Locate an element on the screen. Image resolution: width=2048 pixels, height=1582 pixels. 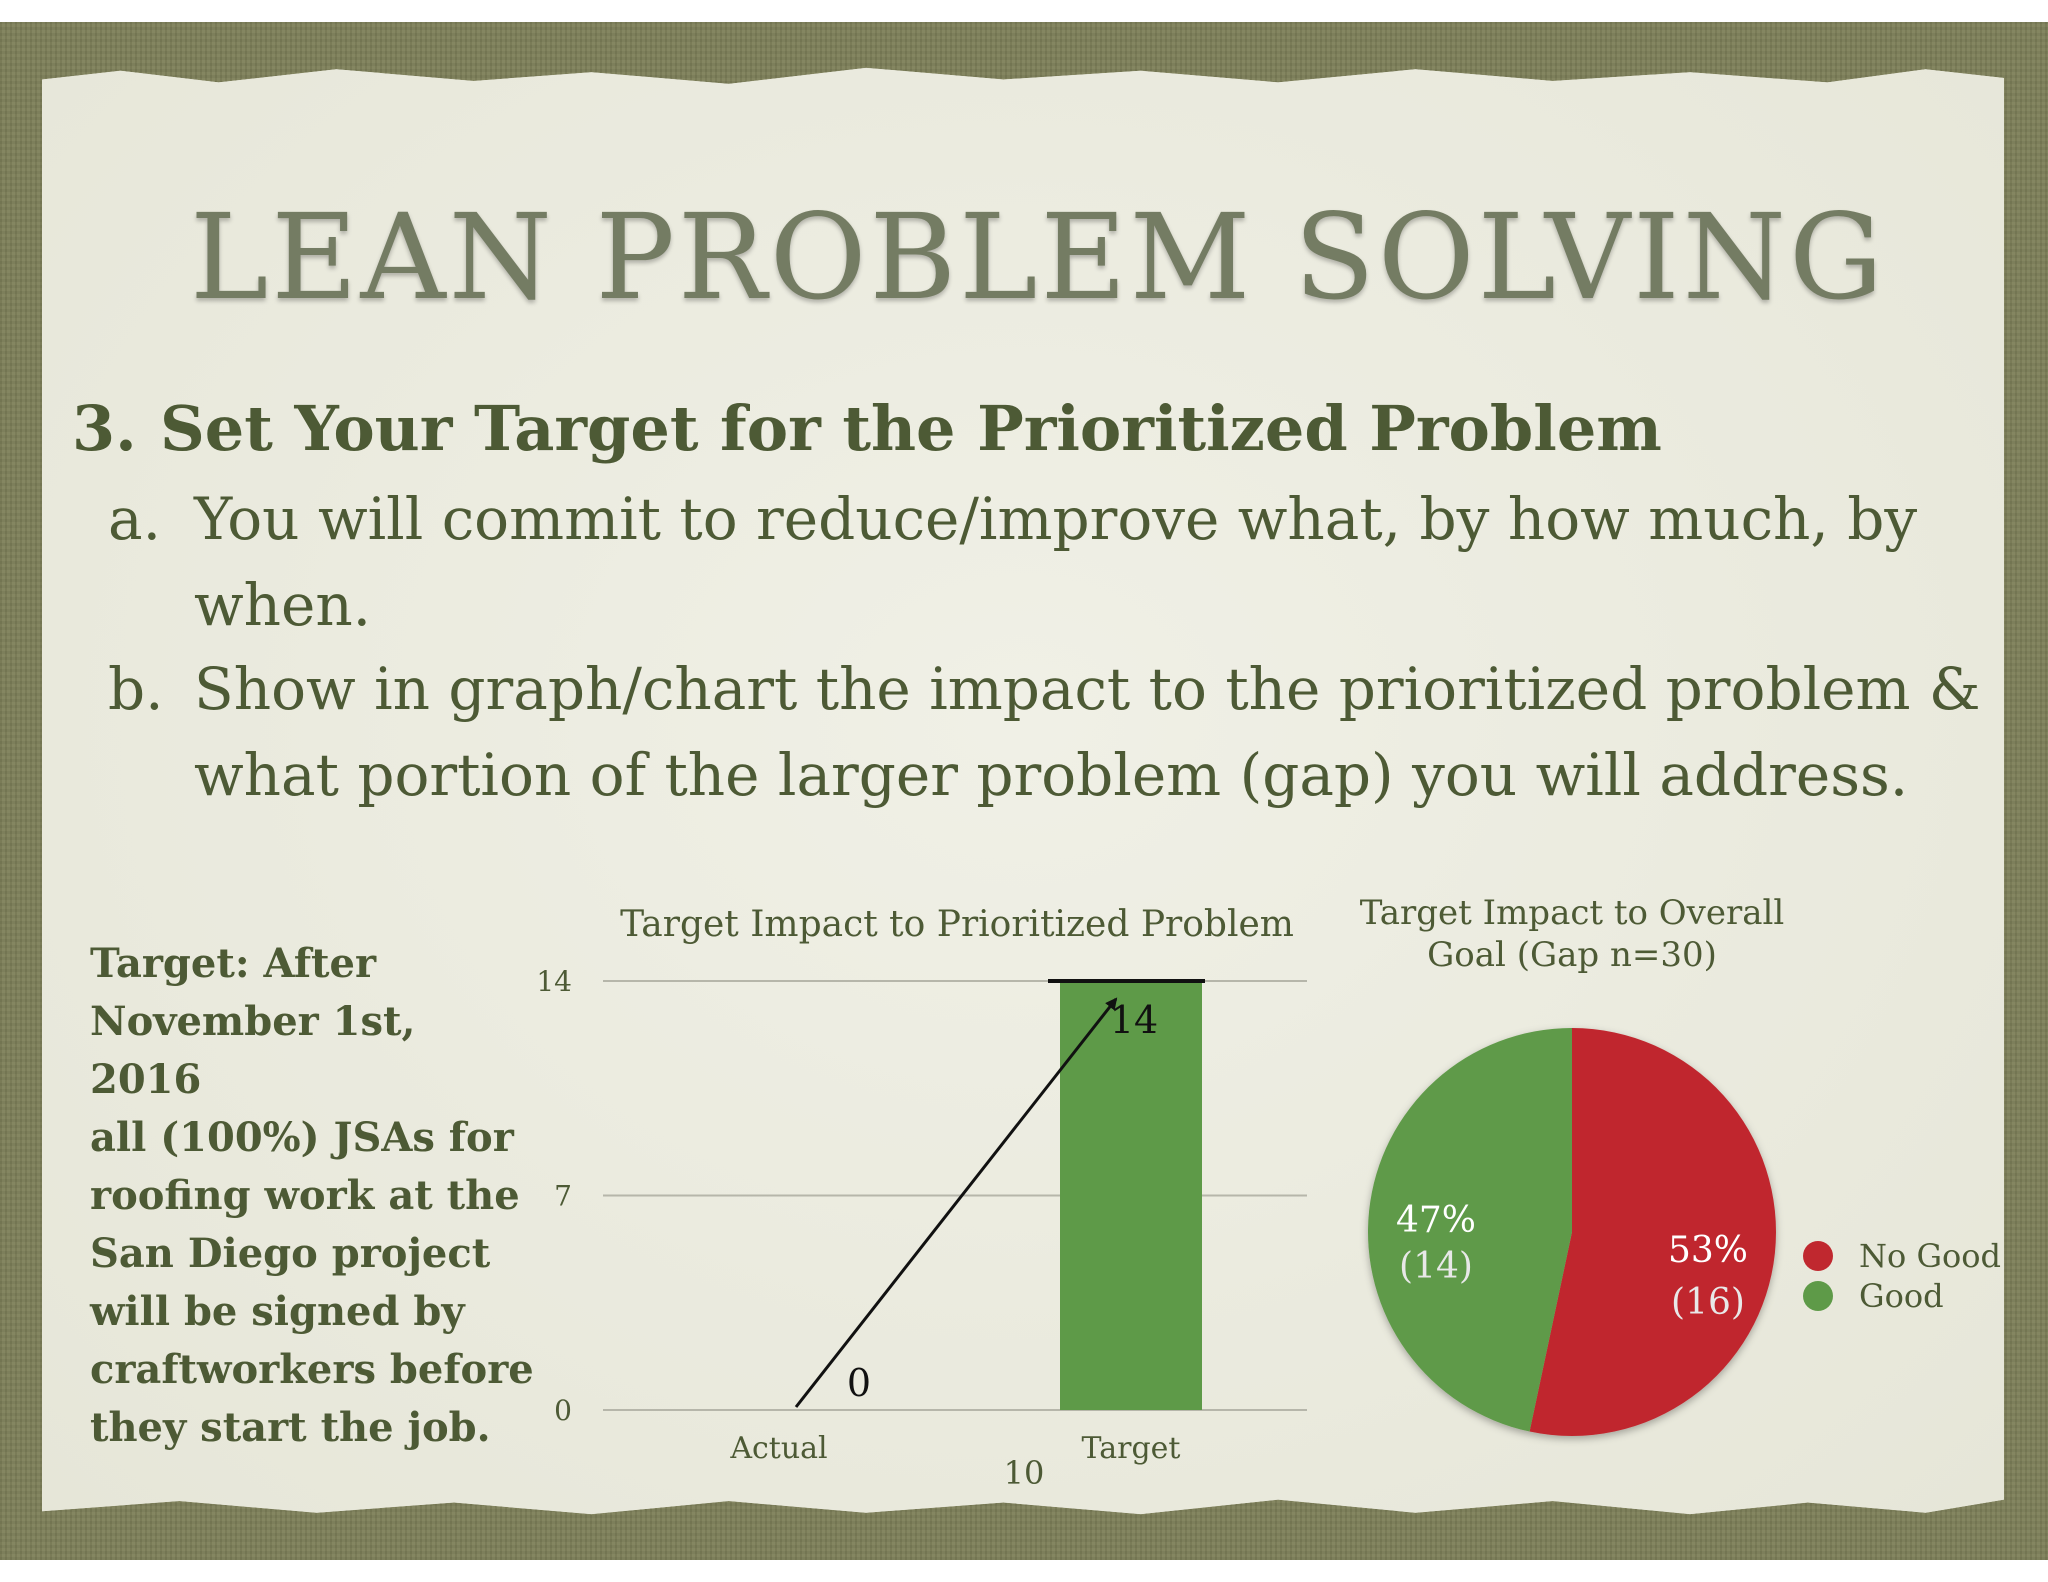
target-line: roofing work at the is located at coordinates (305, 1195).